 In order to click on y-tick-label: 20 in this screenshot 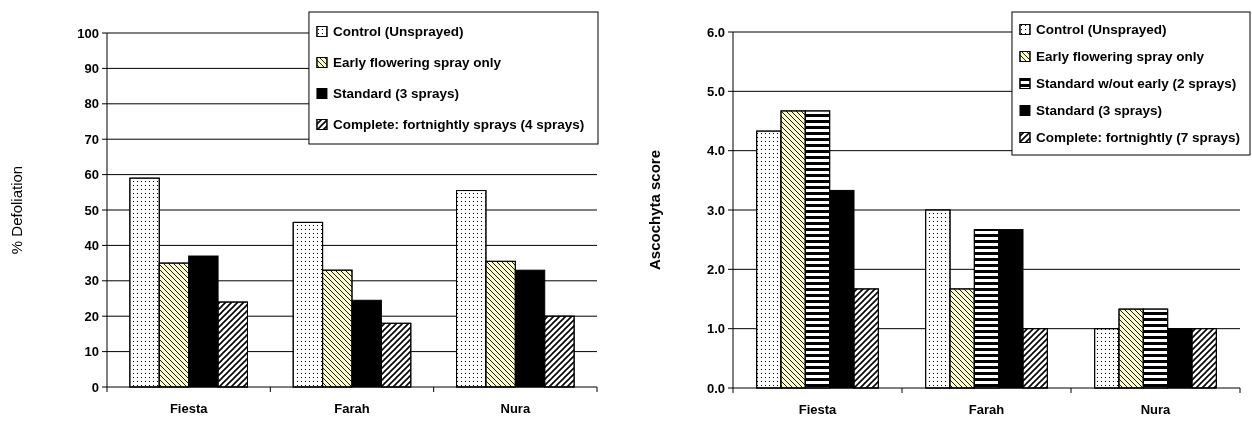, I will do `click(91, 316)`.